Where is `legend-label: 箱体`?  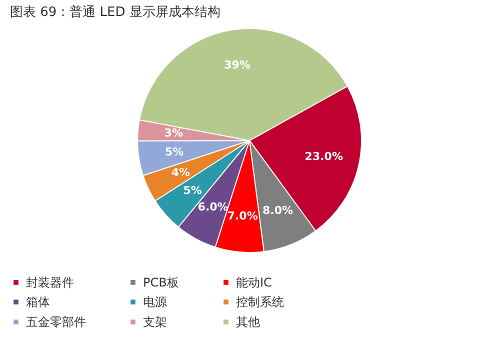
legend-label: 箱体 is located at coordinates (38, 302).